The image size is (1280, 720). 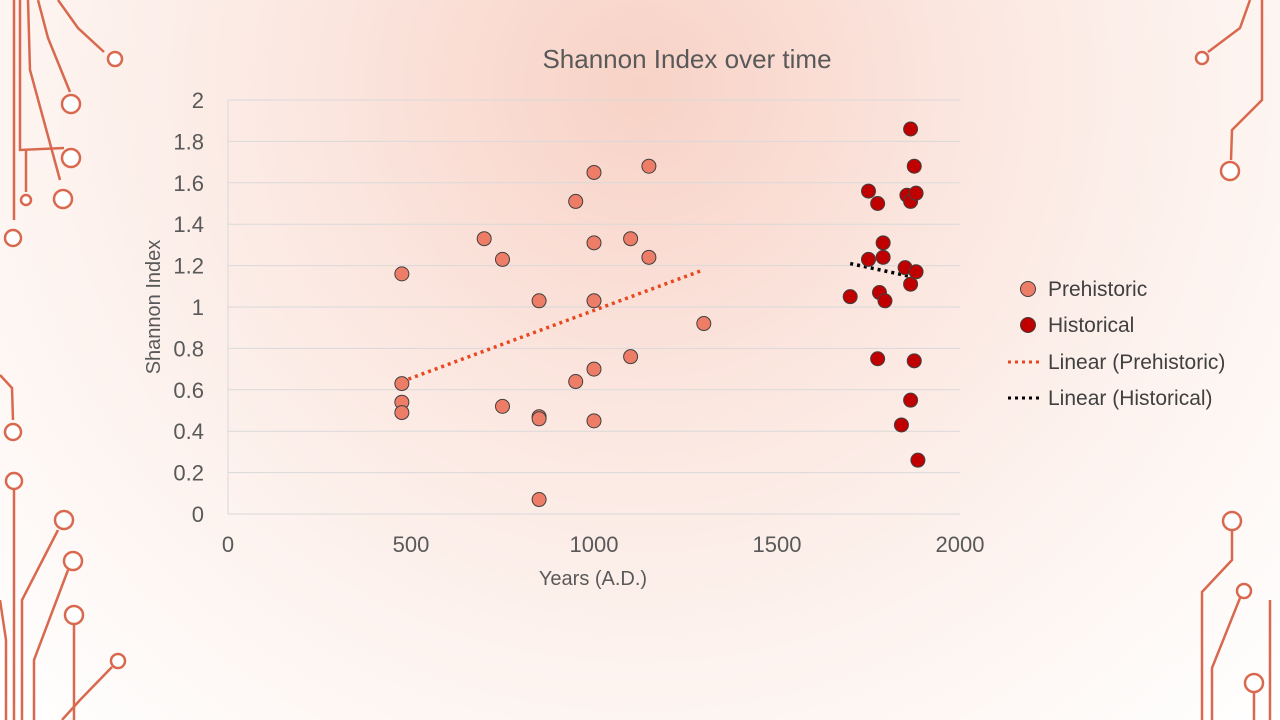 What do you see at coordinates (188, 266) in the screenshot?
I see `y-tick-label: 1.2` at bounding box center [188, 266].